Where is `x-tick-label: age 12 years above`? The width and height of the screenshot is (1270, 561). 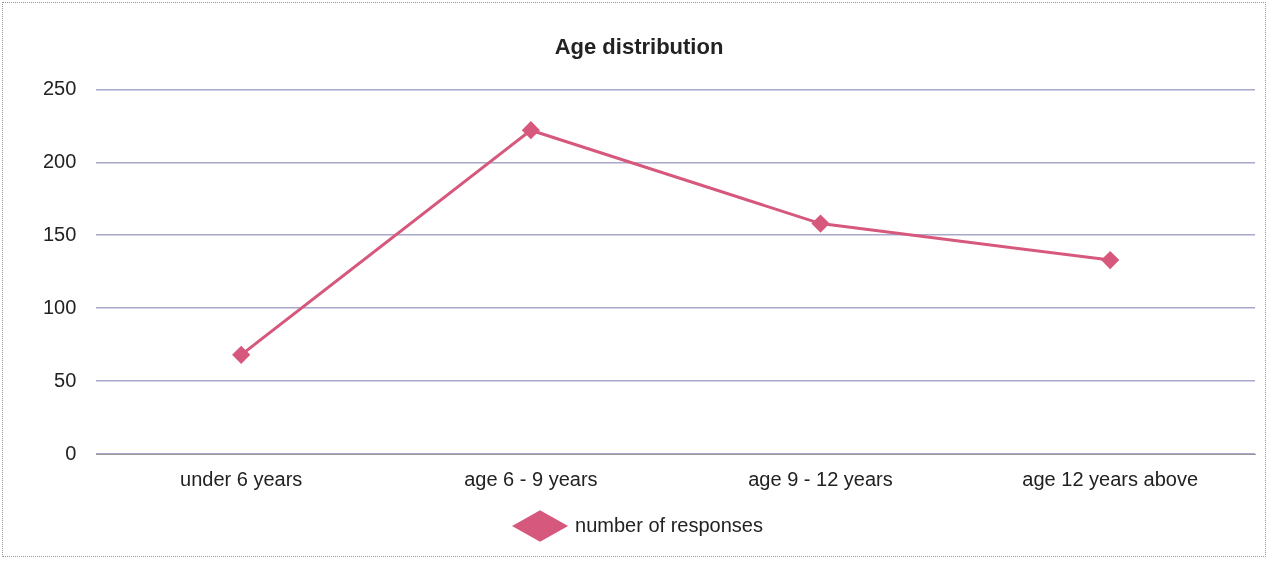
x-tick-label: age 12 years above is located at coordinates (1110, 478).